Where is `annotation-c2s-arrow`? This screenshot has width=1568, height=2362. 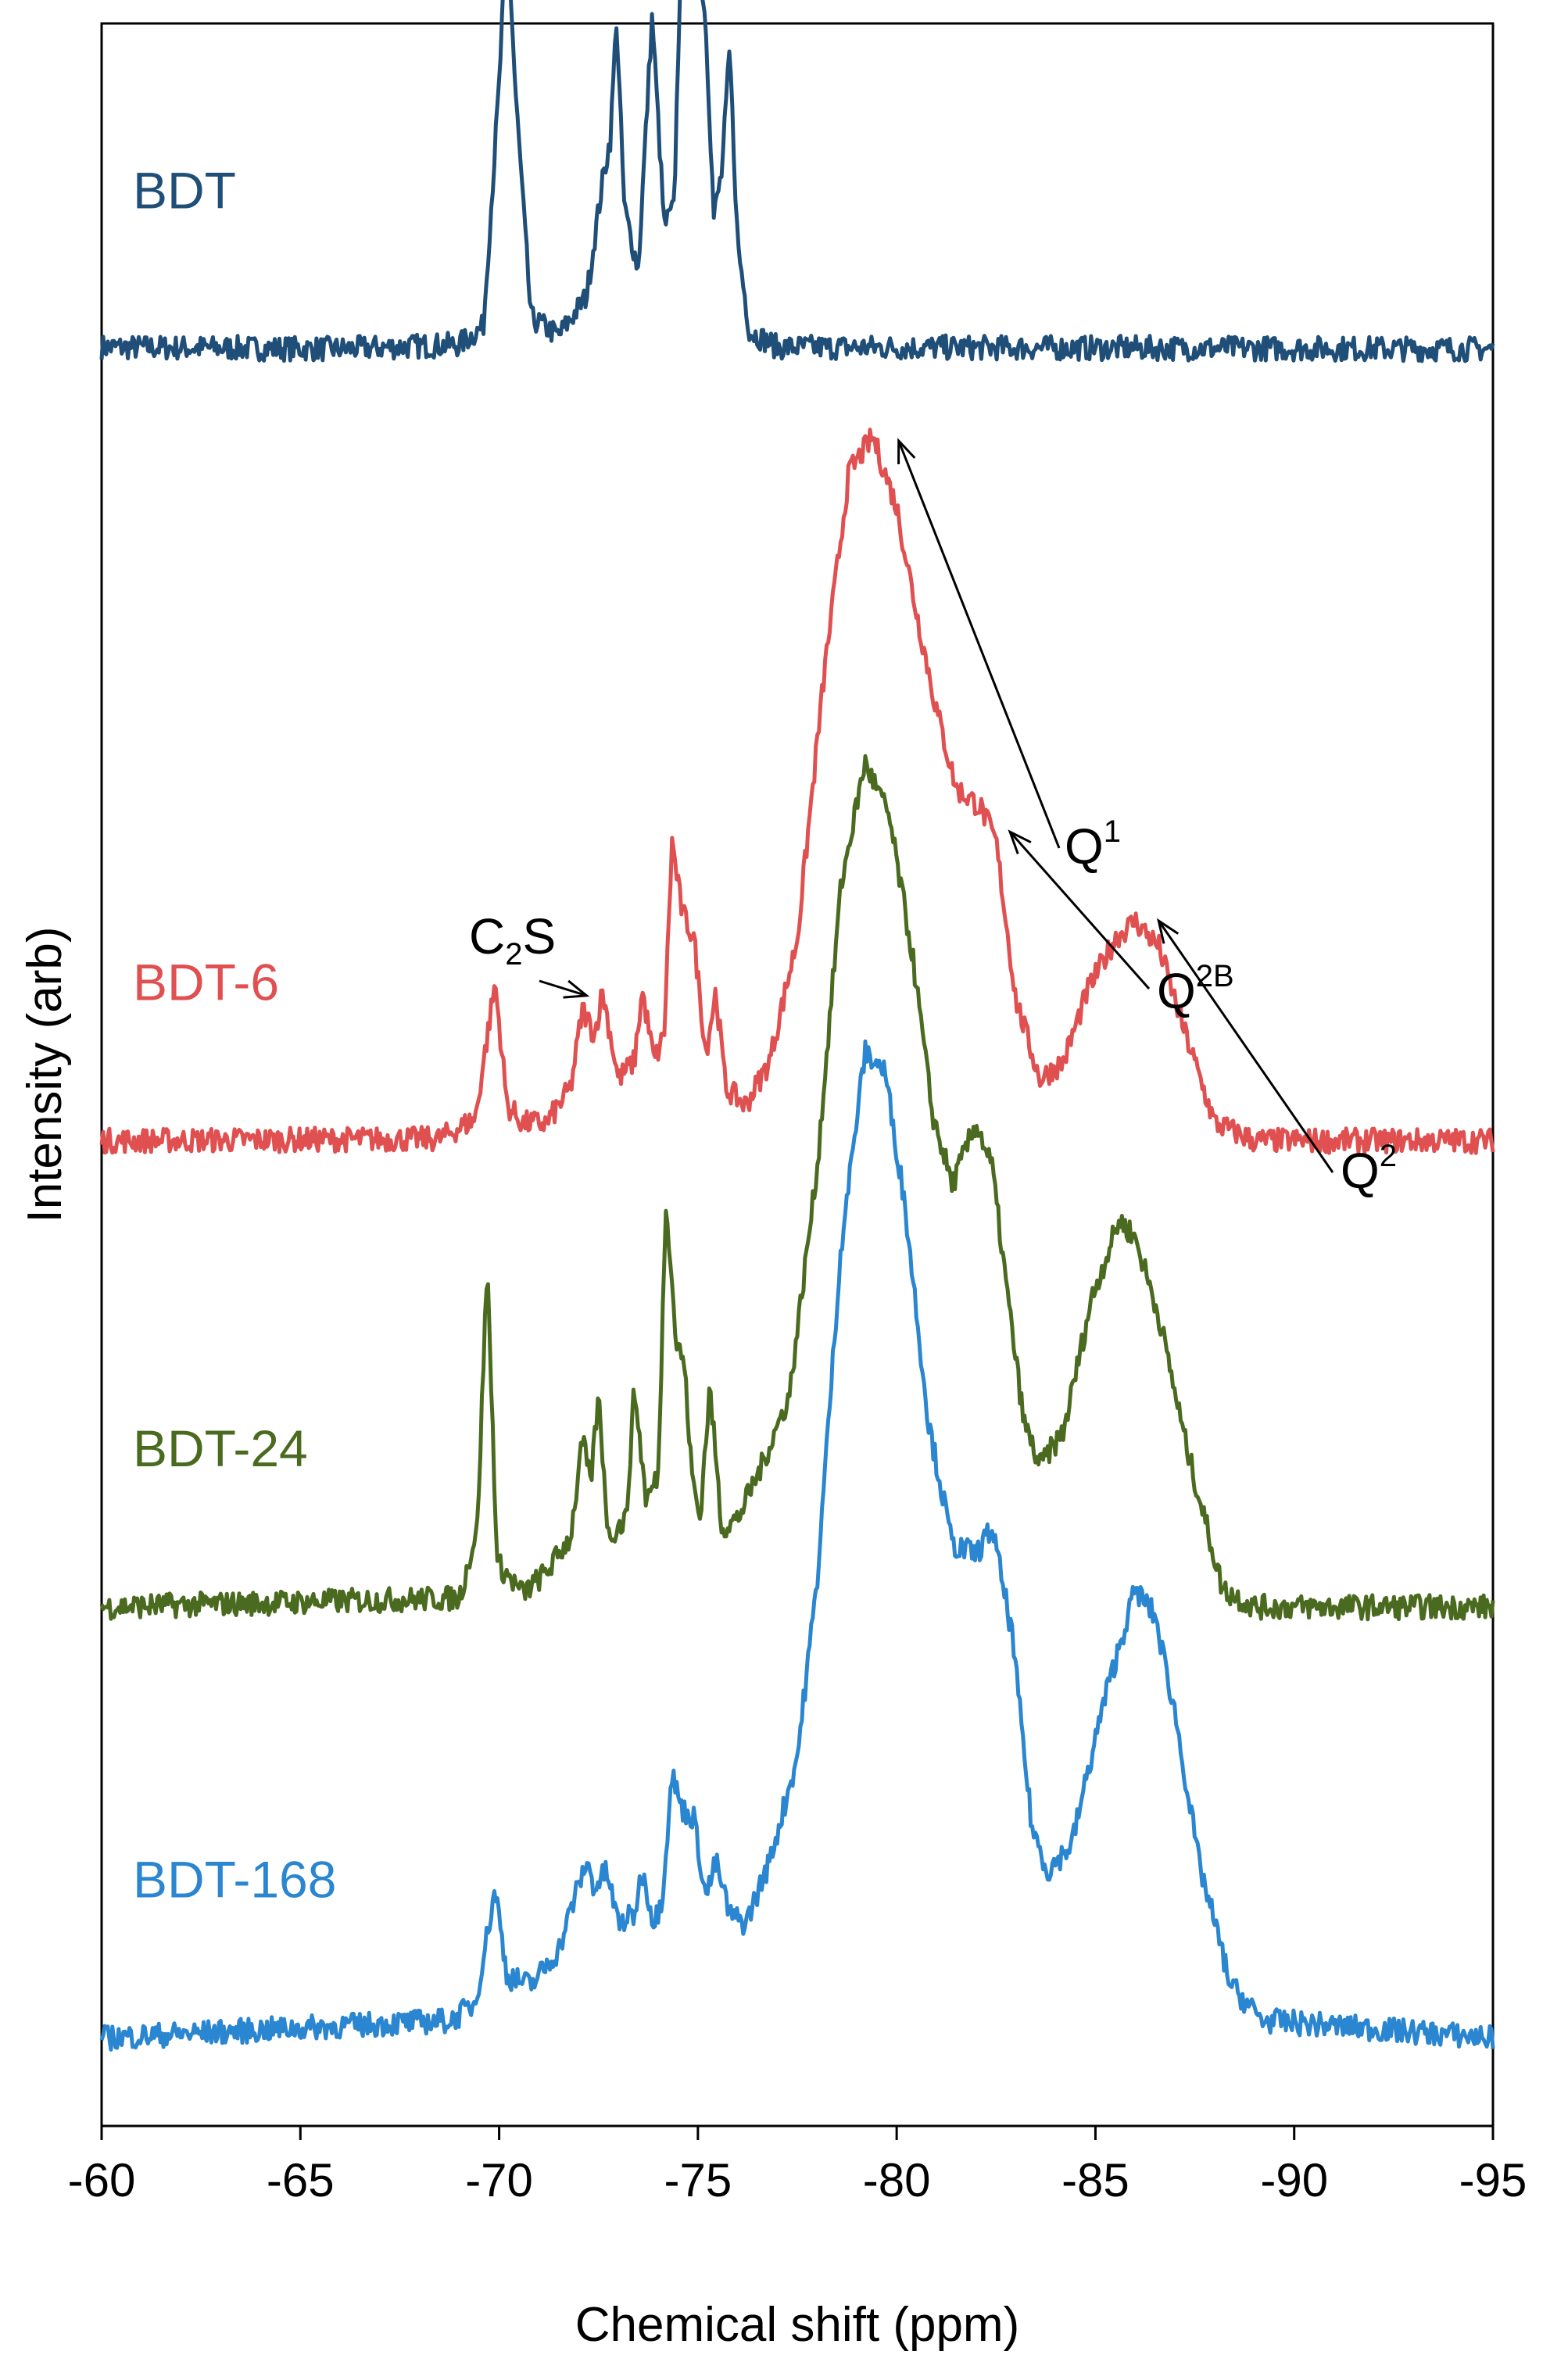 annotation-c2s-arrow is located at coordinates (563, 988).